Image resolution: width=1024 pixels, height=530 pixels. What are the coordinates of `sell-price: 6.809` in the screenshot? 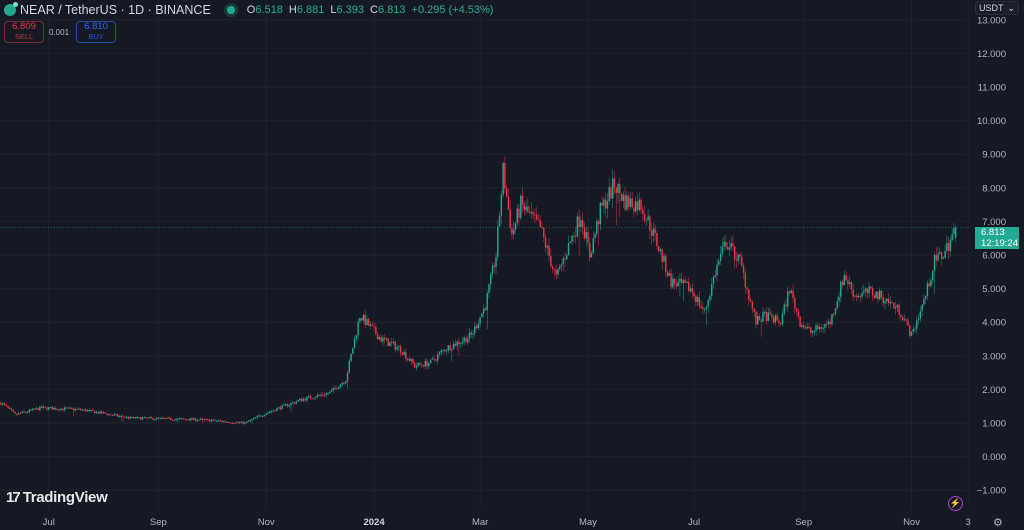 It's located at (24, 26).